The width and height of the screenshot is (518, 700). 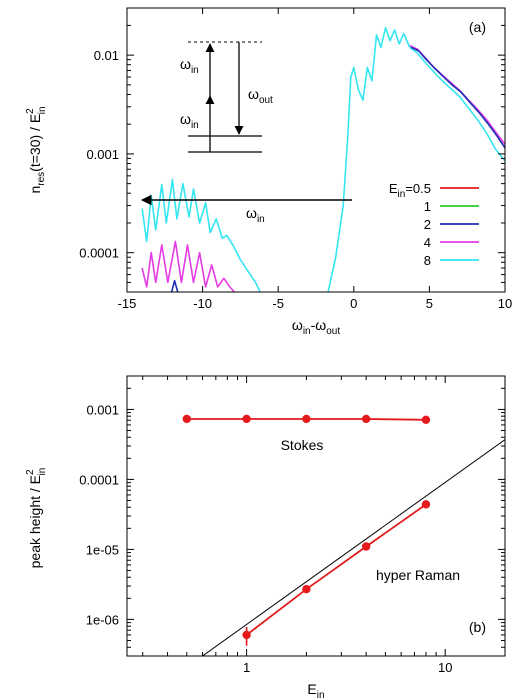 What do you see at coordinates (505, 303) in the screenshot?
I see `a-x-tick-label: 10` at bounding box center [505, 303].